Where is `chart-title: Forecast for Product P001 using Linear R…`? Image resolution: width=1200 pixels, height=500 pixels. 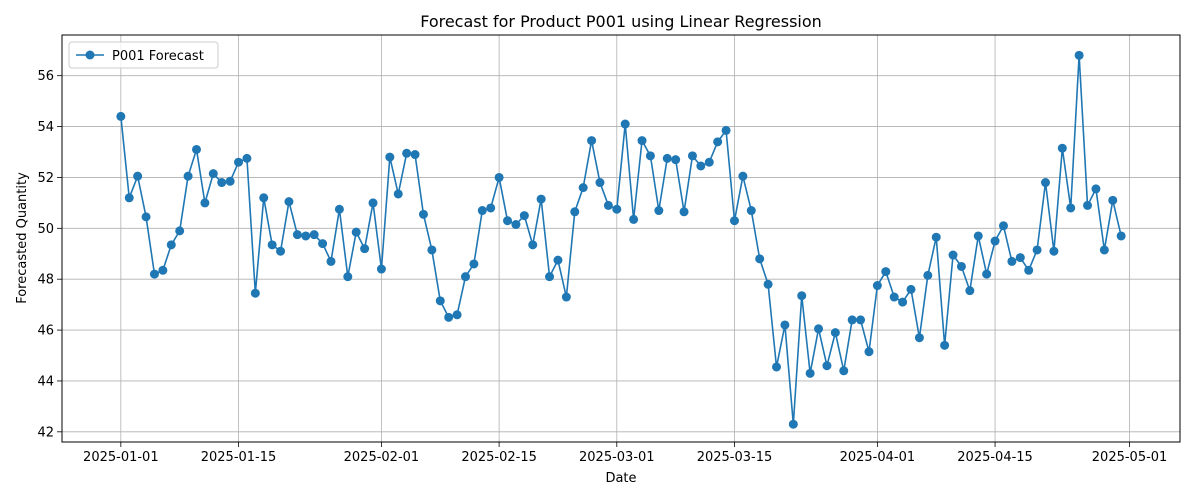
chart-title: Forecast for Product P001 using Linear R… is located at coordinates (621, 21).